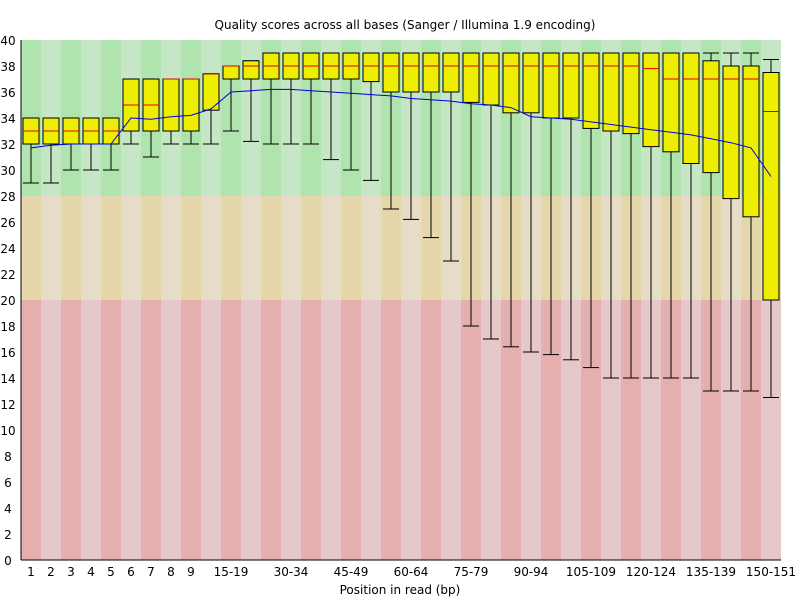  I want to click on y-tick-label: 26, so click(7, 223).